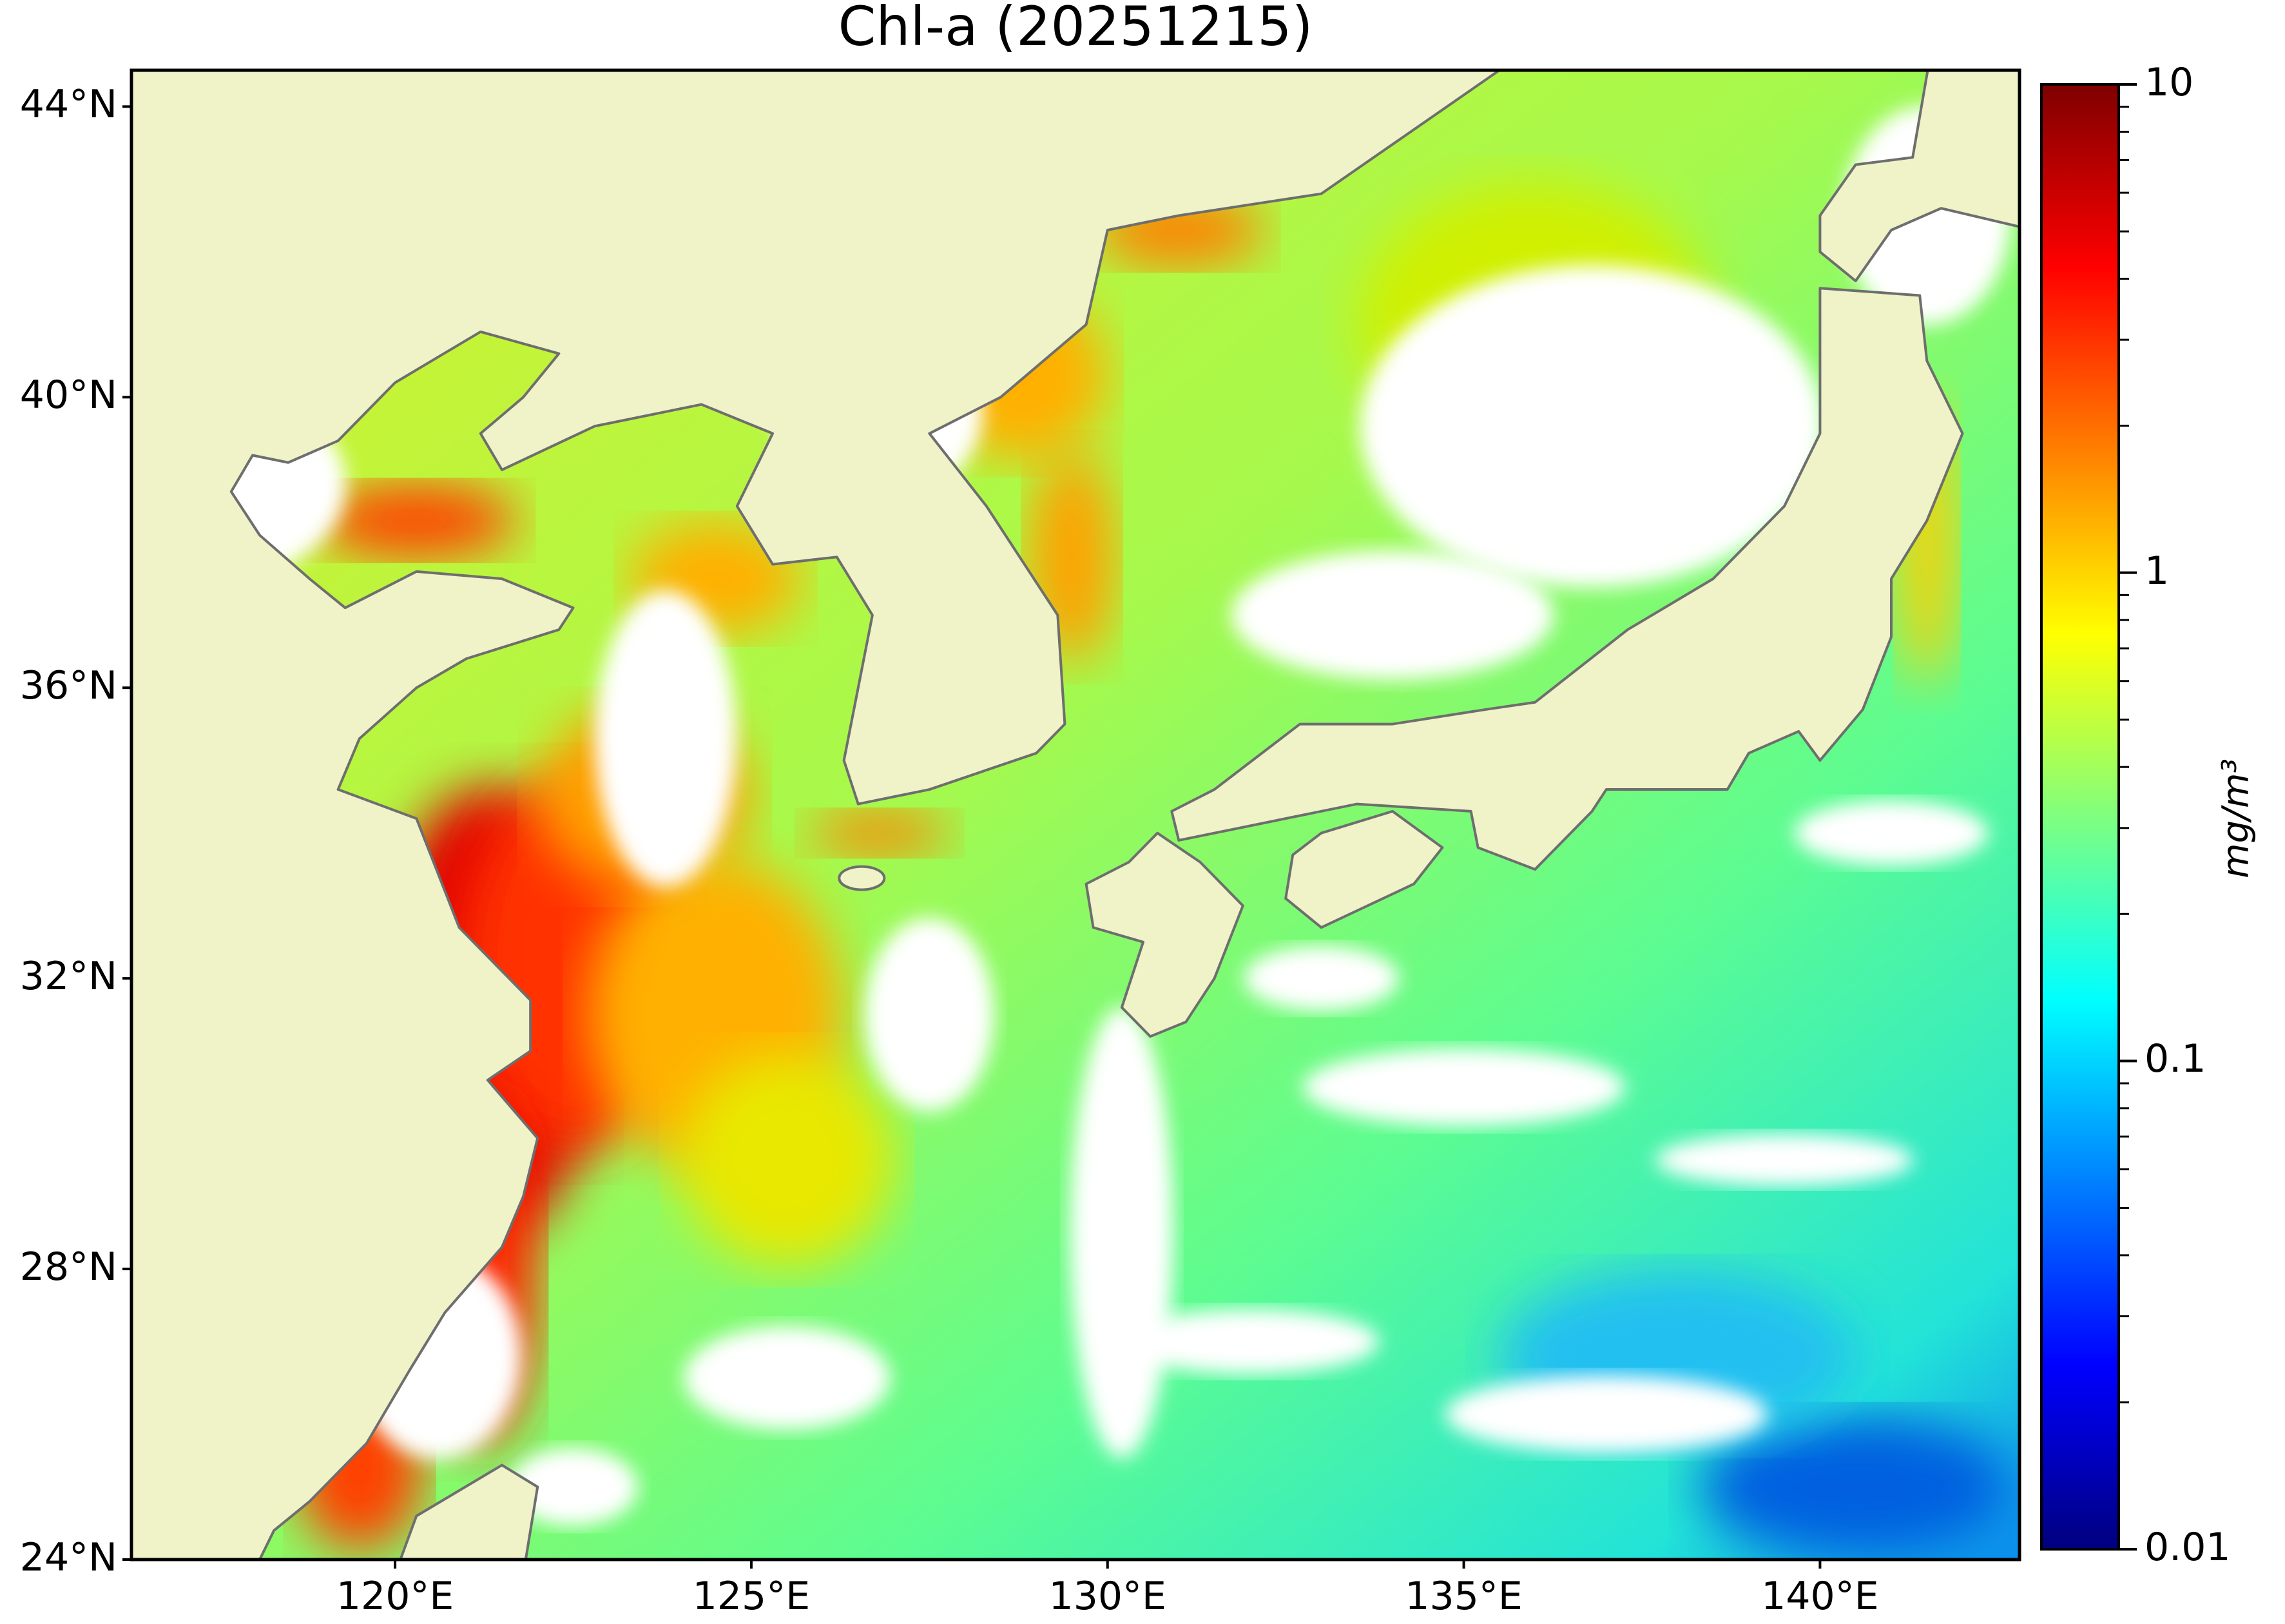 This screenshot has height=1624, width=2285. Describe the element at coordinates (2236, 818) in the screenshot. I see `colorbar-unit-label: mg/m³` at that location.